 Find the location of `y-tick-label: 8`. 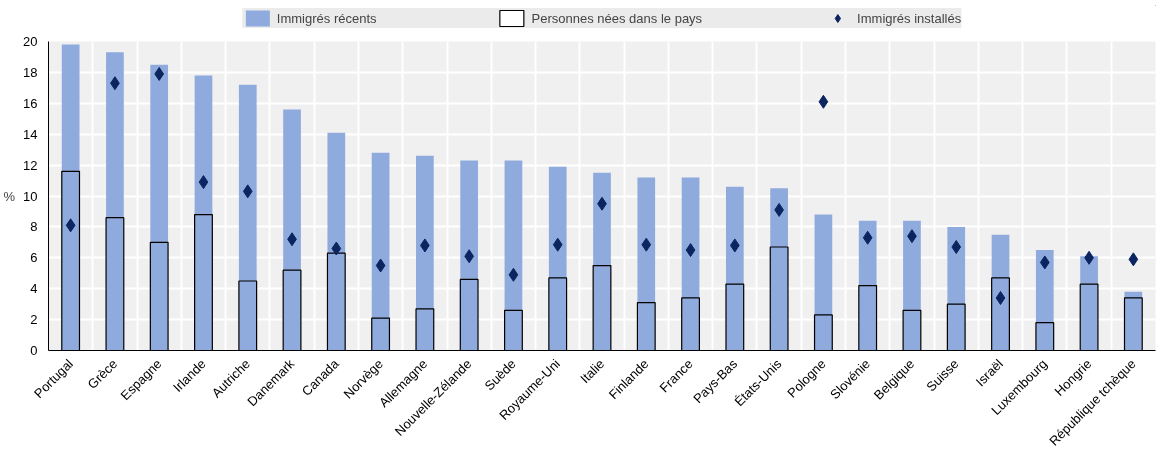

y-tick-label: 8 is located at coordinates (34, 227).